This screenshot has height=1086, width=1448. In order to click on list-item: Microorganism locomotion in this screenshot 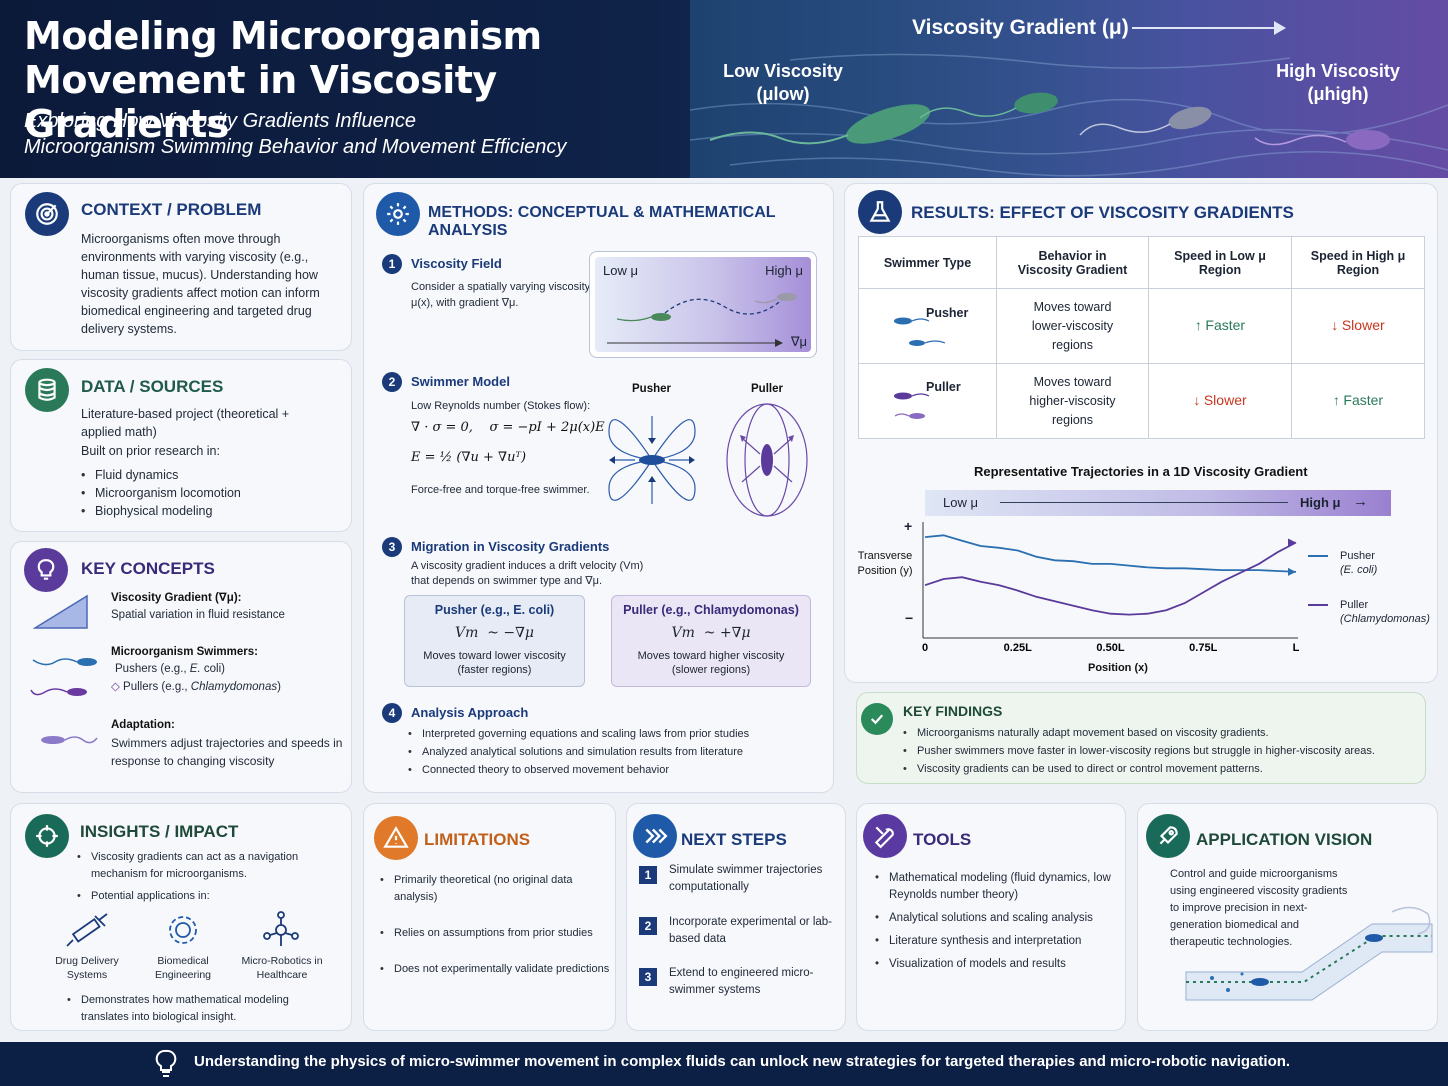, I will do `click(161, 493)`.